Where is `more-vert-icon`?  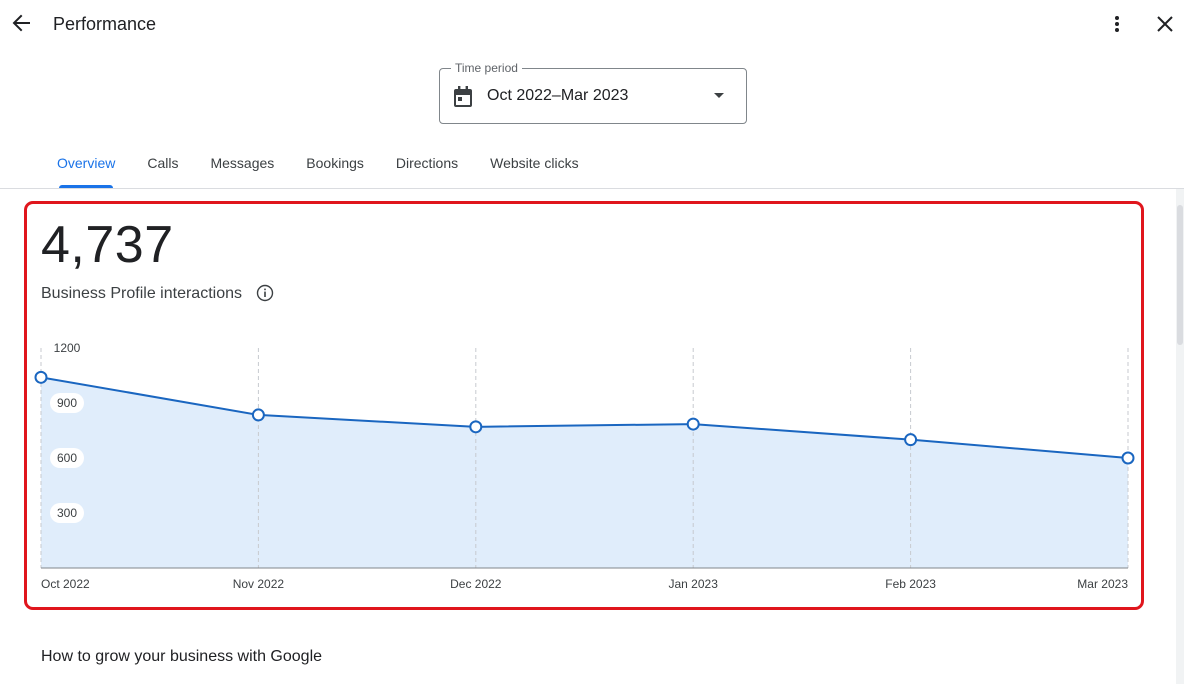
more-vert-icon is located at coordinates (1117, 24).